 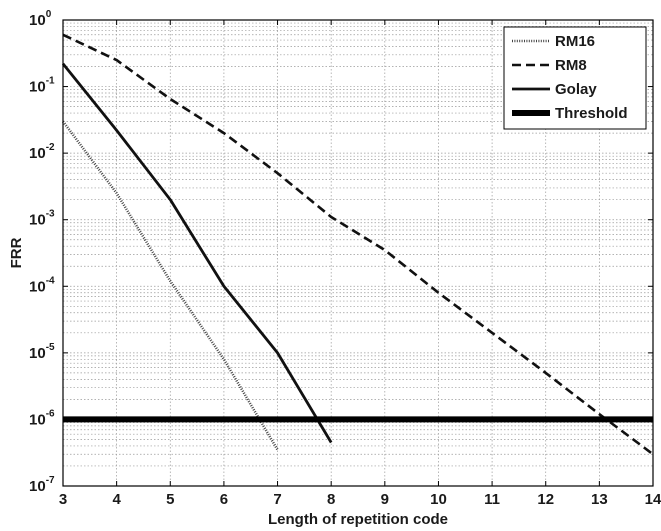 What do you see at coordinates (42, 285) in the screenshot?
I see `y-tick-label: 10⁻⁴` at bounding box center [42, 285].